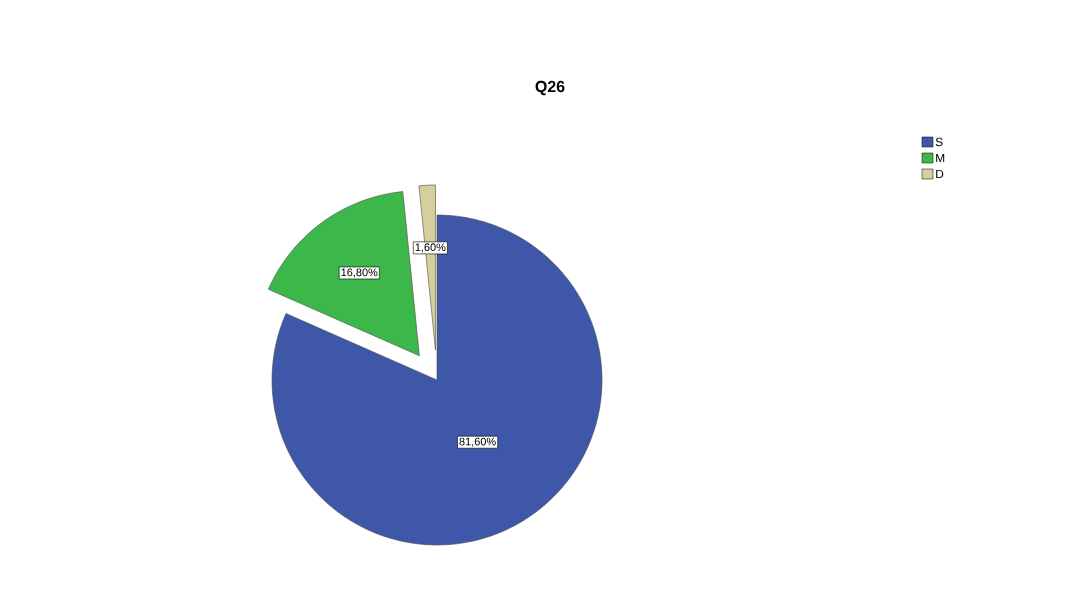  Describe the element at coordinates (939, 142) in the screenshot. I see `legend-label: S` at that location.